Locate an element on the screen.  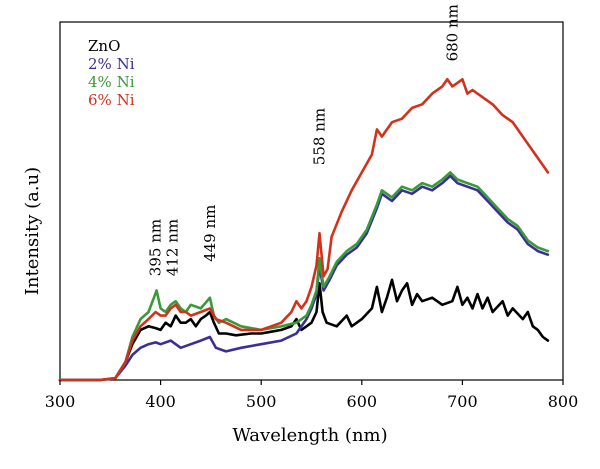
legend-entry: 6% Ni is located at coordinates (111, 100).